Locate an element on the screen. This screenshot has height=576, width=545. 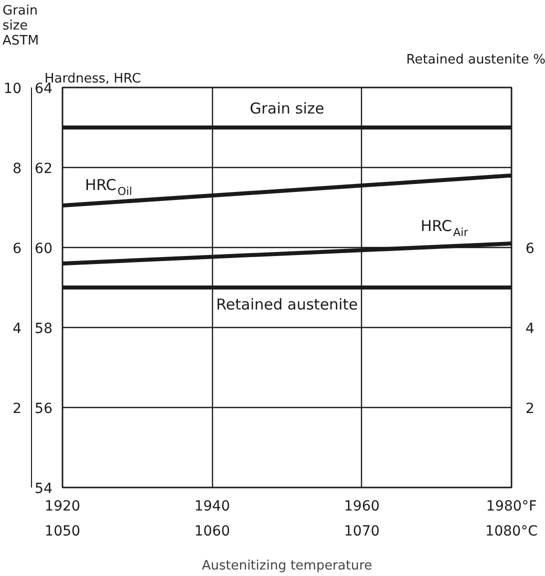
y2-tick-label: 8 is located at coordinates (17, 169).